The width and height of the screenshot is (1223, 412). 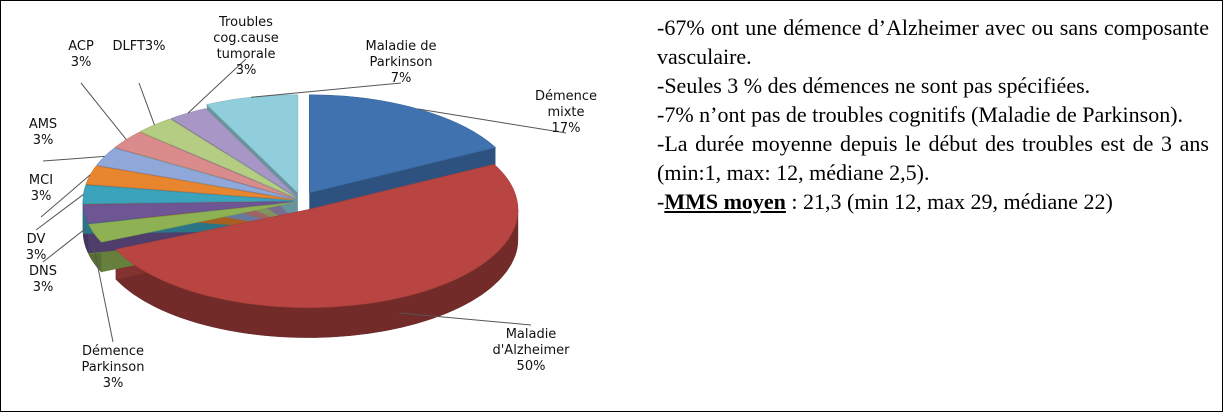 I want to click on label-name: Démence mixte, so click(x=566, y=104).